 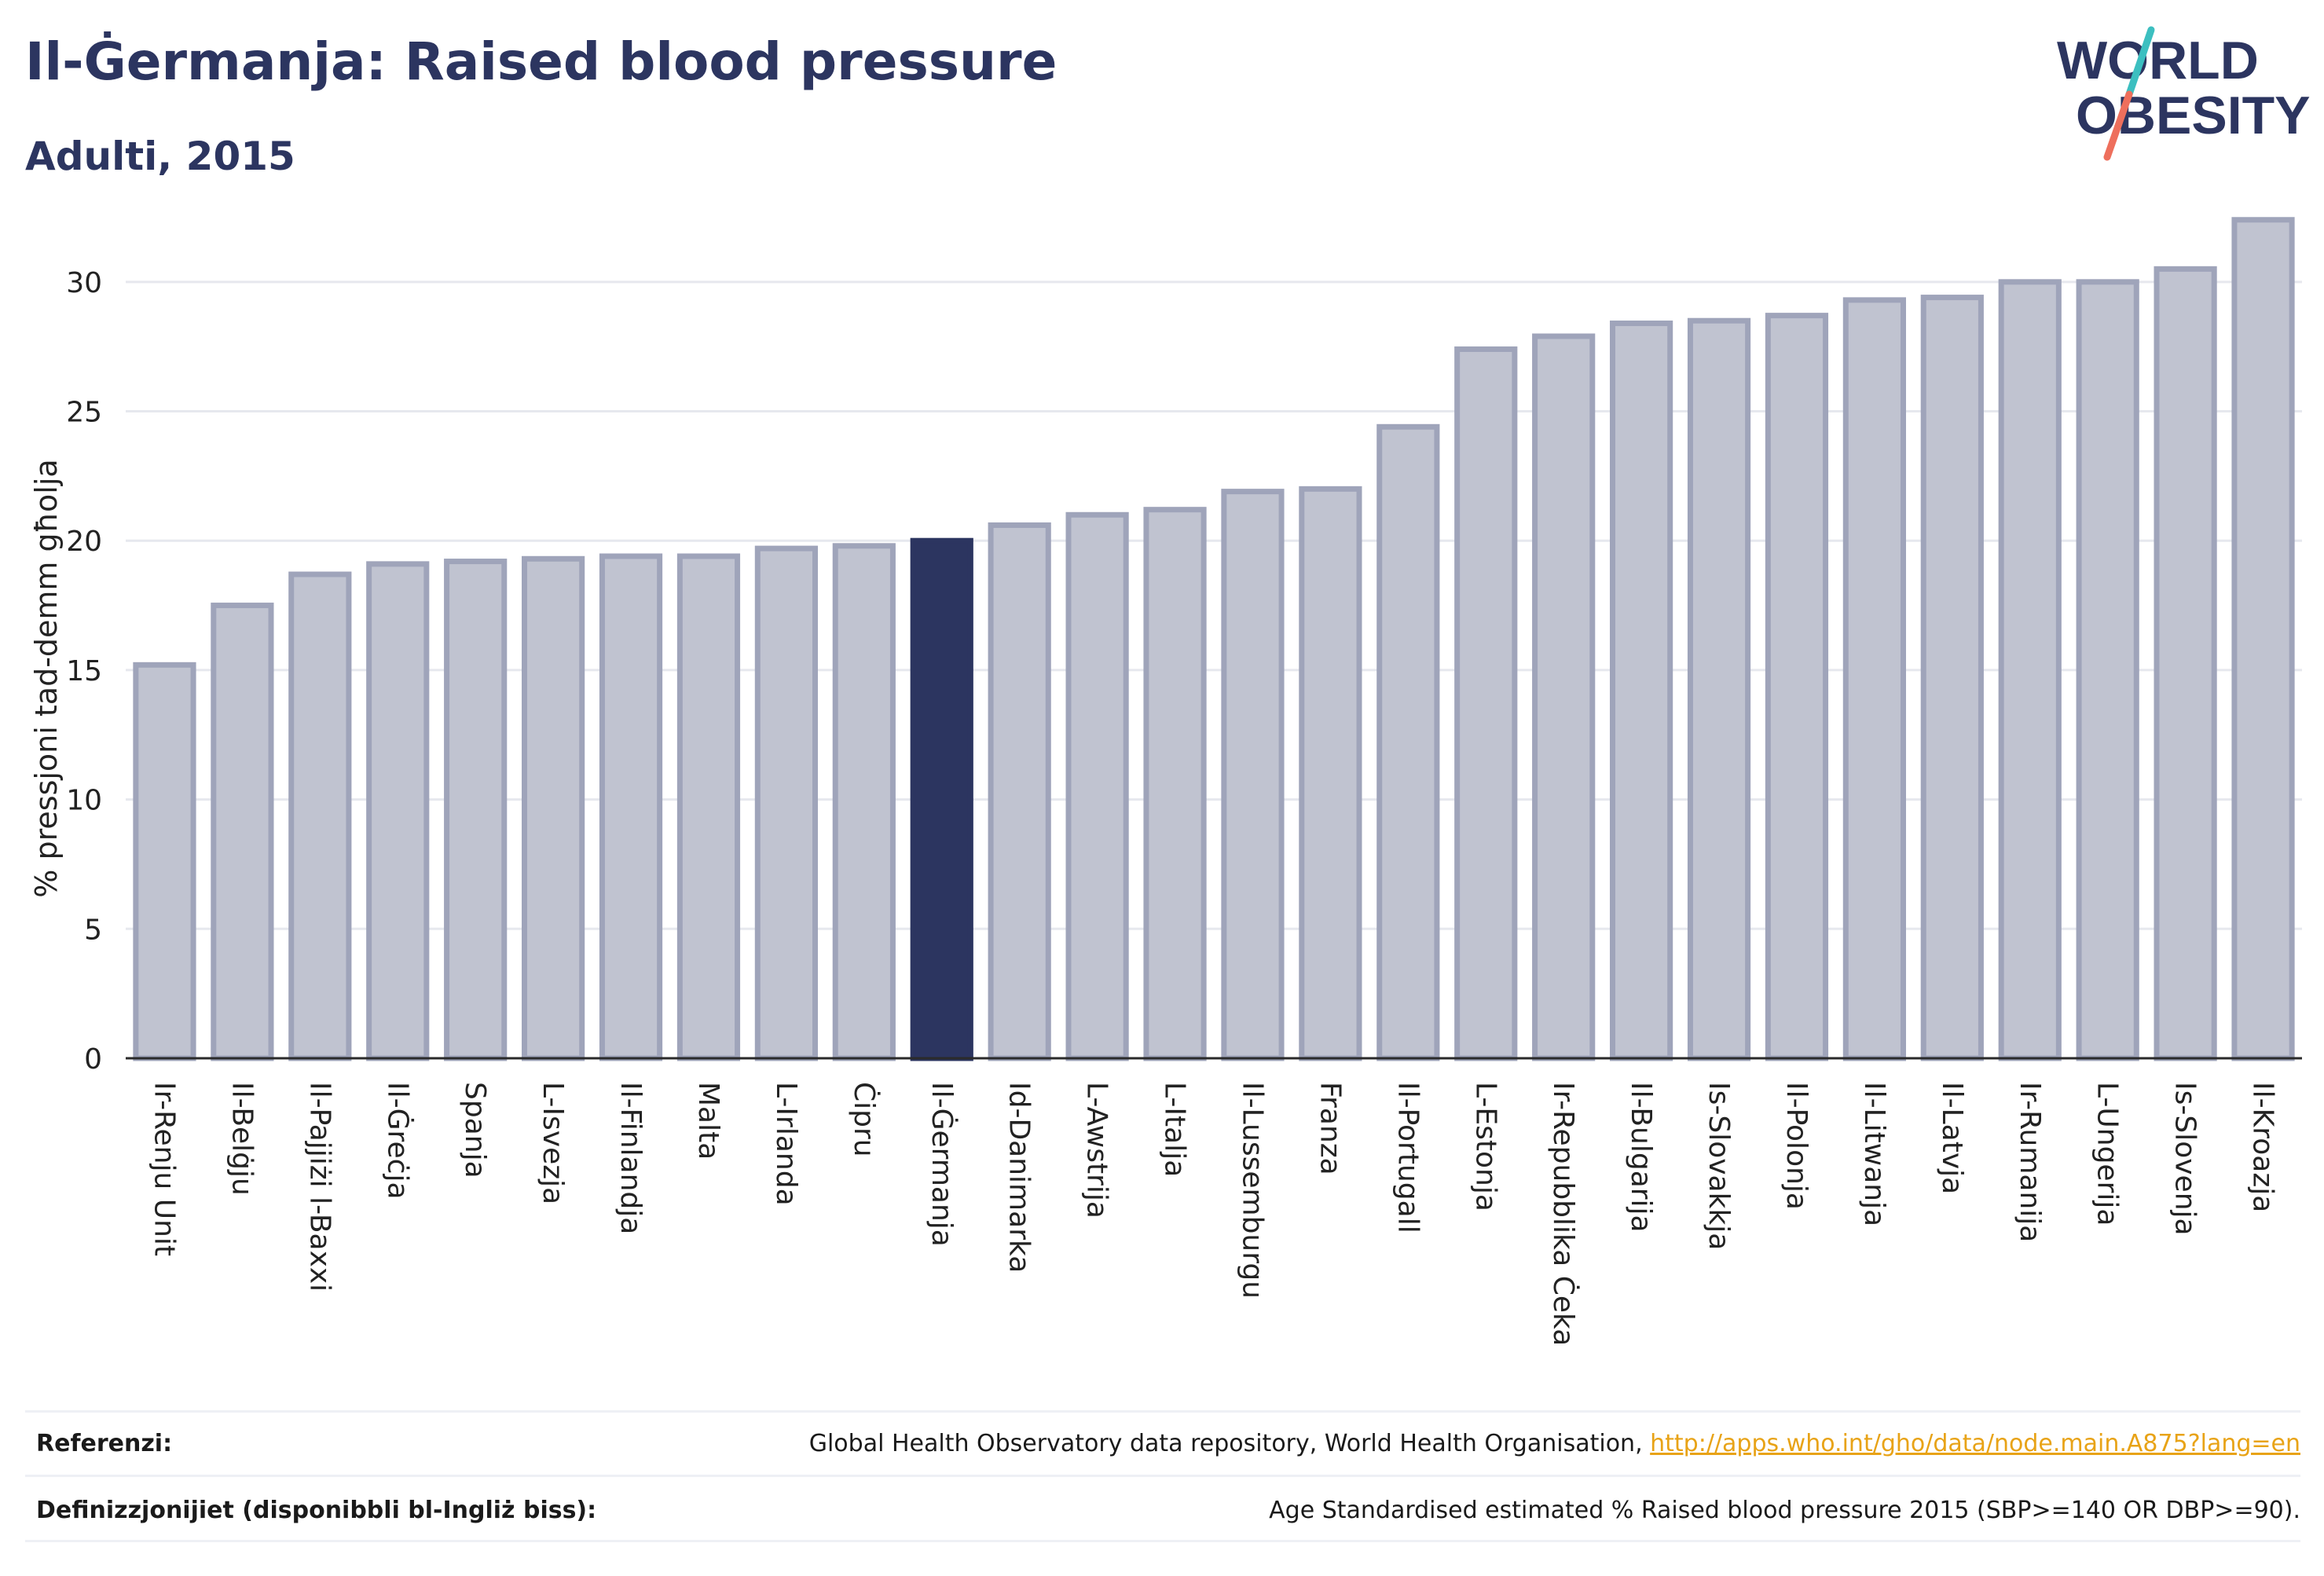 I want to click on x-tick-label: L-Estonja, so click(x=1485, y=1146).